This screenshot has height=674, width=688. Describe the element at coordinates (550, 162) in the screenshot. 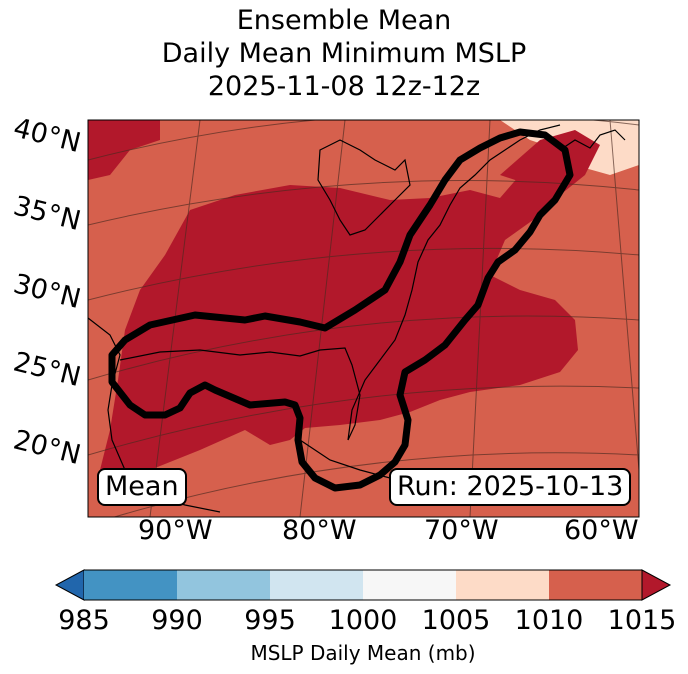

I see `field-above-1015-east` at that location.